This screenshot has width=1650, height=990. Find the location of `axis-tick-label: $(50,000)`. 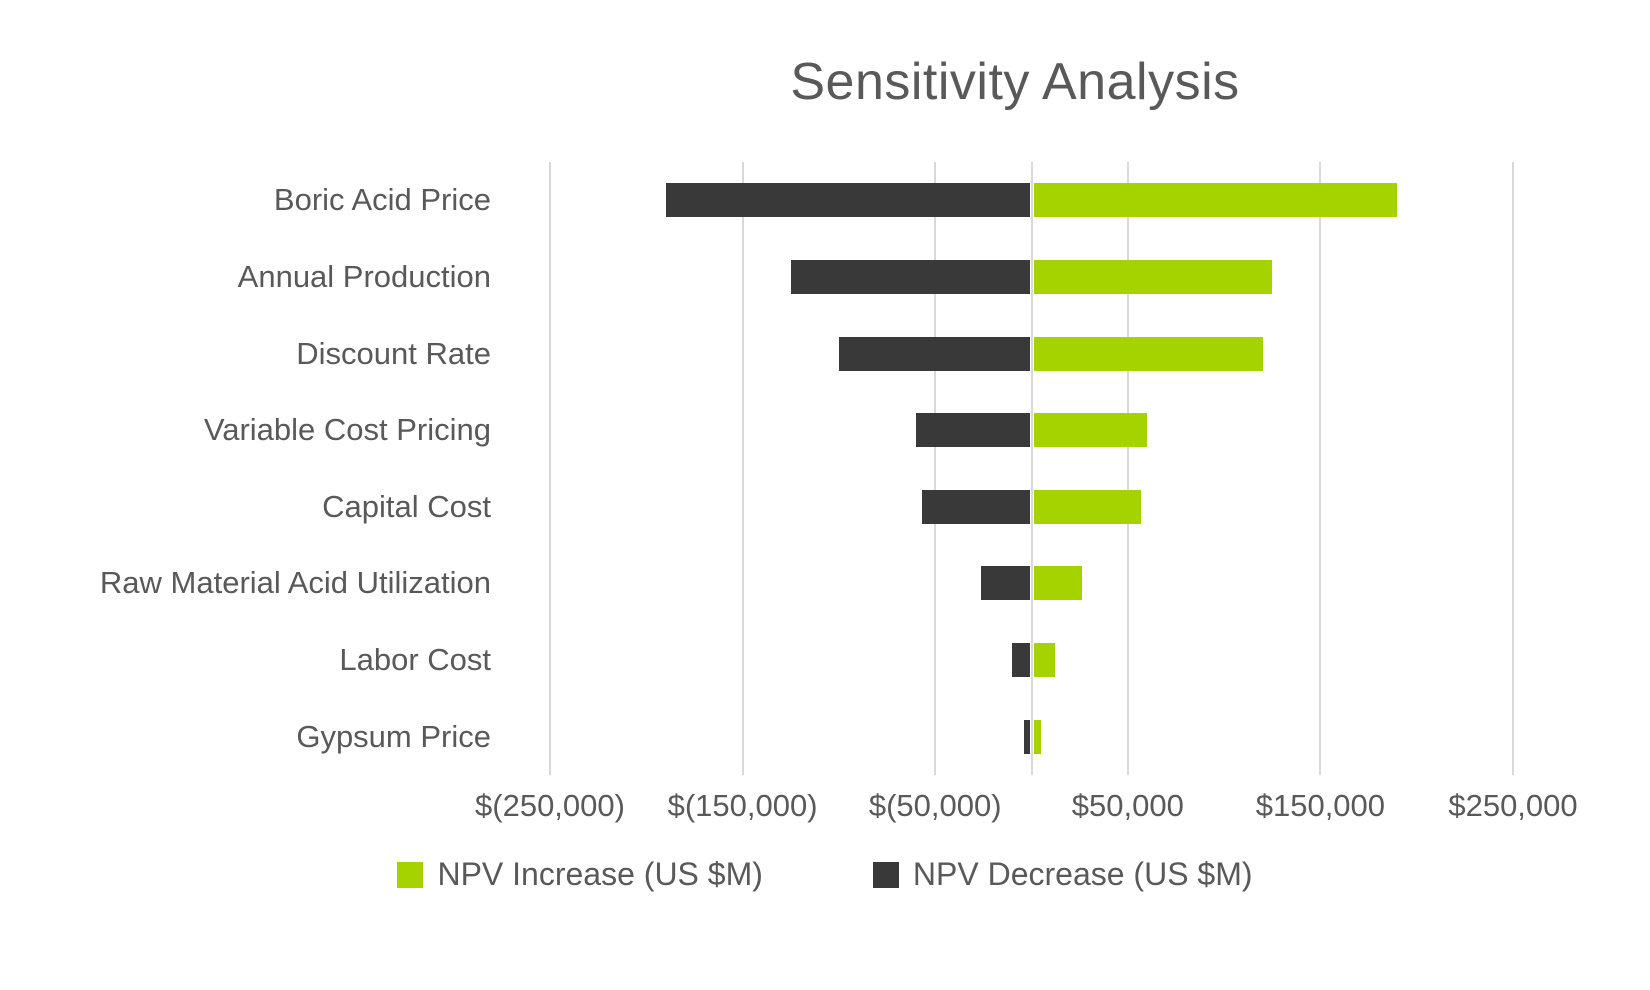

axis-tick-label: $(50,000) is located at coordinates (935, 805).